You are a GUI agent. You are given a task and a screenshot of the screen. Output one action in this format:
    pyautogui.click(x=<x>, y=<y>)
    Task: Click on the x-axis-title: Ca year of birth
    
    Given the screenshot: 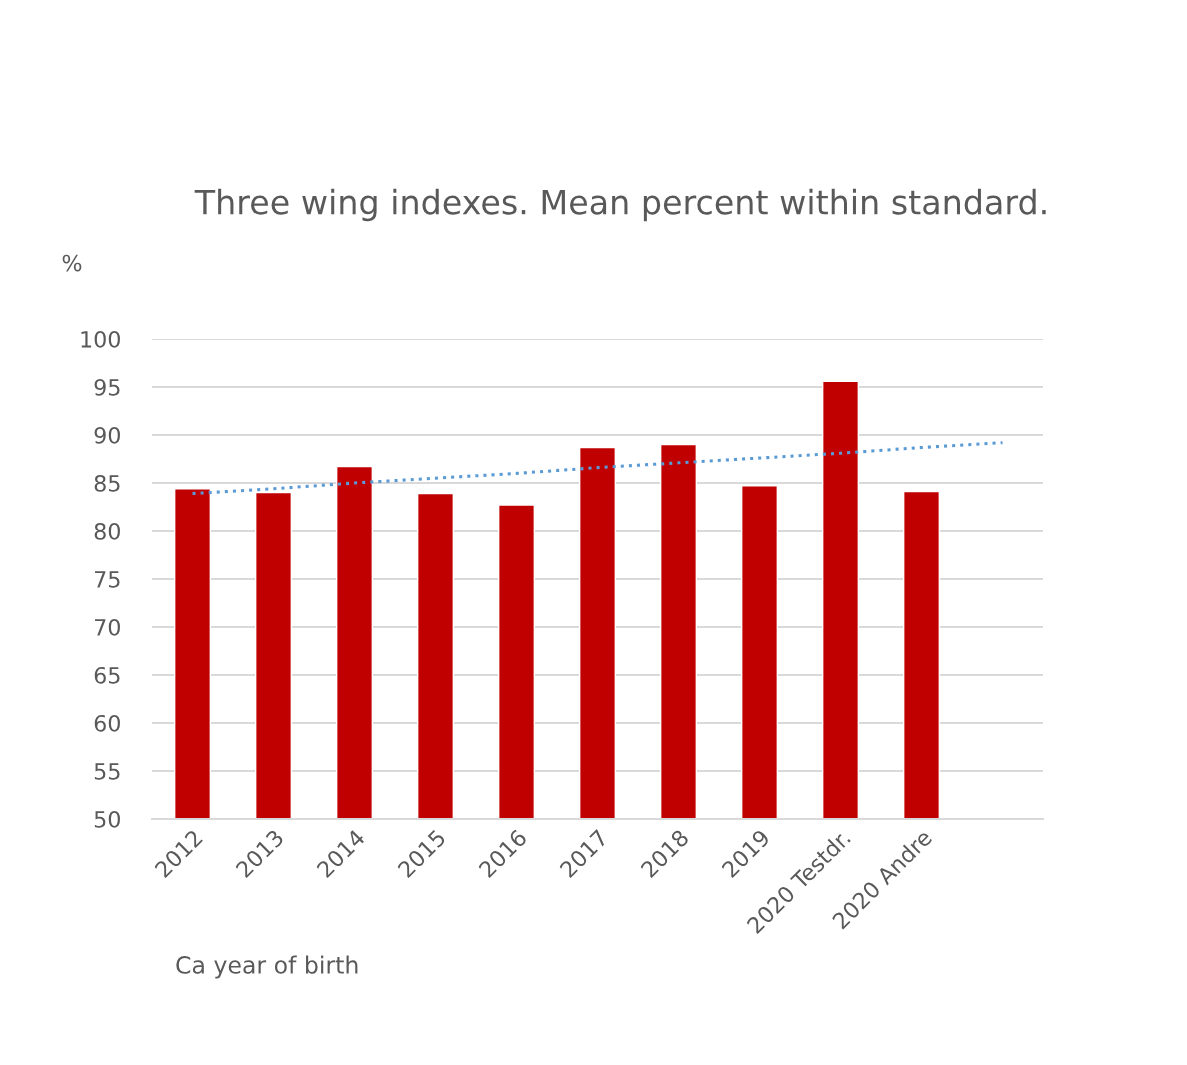 What is the action you would take?
    pyautogui.click(x=267, y=967)
    